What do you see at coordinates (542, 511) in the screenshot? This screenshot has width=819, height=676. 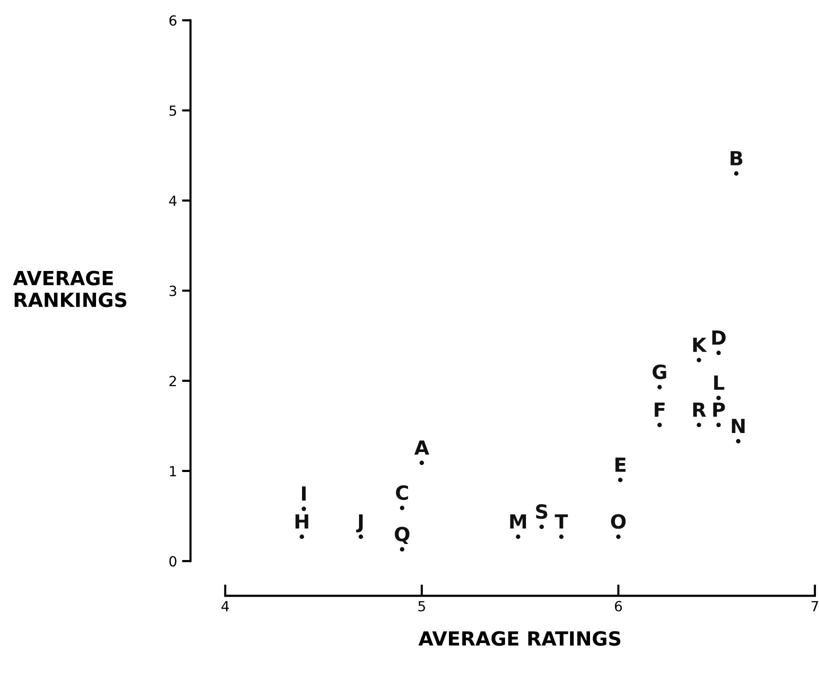 I see `data-label: S` at bounding box center [542, 511].